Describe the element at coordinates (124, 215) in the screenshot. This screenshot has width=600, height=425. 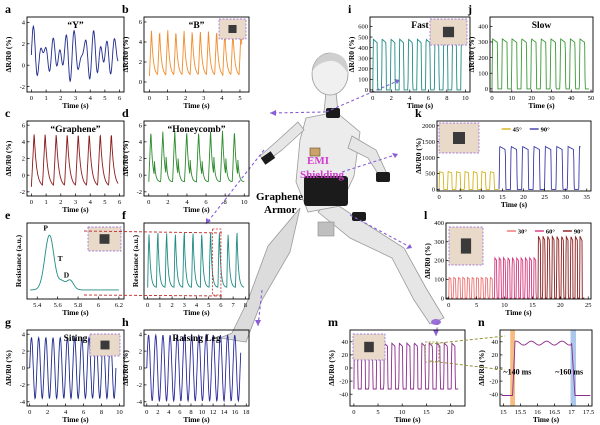
I see `panel-label: f` at that location.